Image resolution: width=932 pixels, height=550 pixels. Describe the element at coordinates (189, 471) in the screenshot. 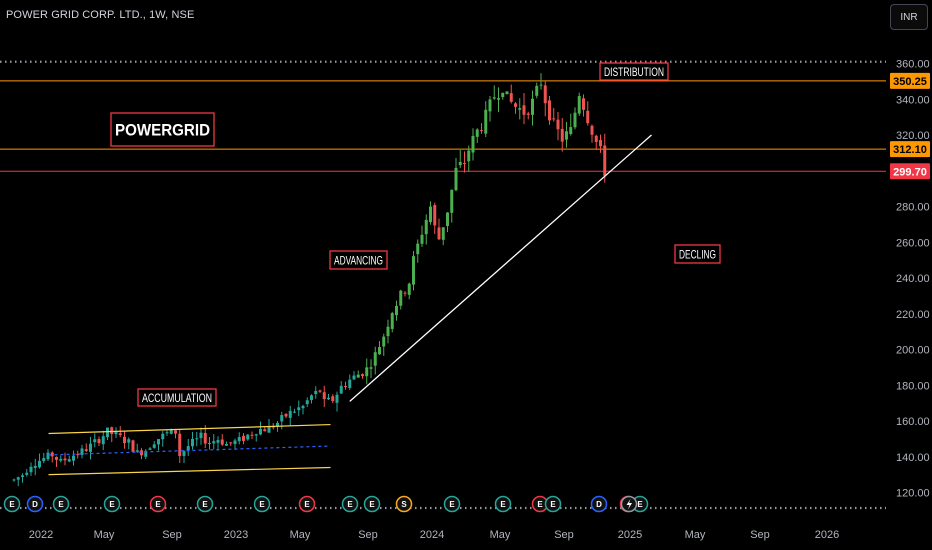

I see `channel-lower-line` at that location.